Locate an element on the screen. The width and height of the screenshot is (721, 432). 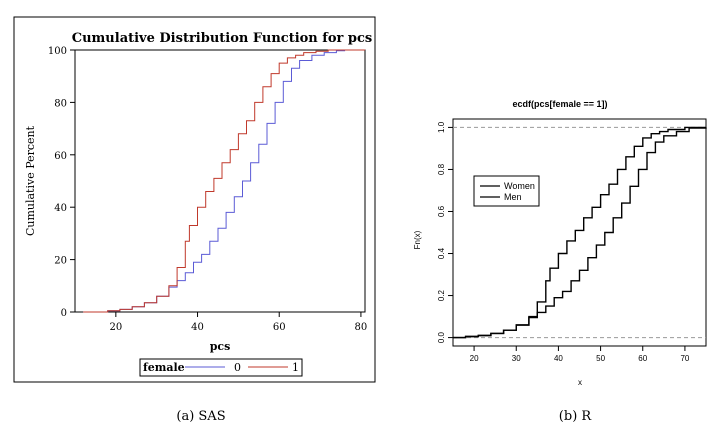
sas-legend: female 0 1 is located at coordinates (221, 367).